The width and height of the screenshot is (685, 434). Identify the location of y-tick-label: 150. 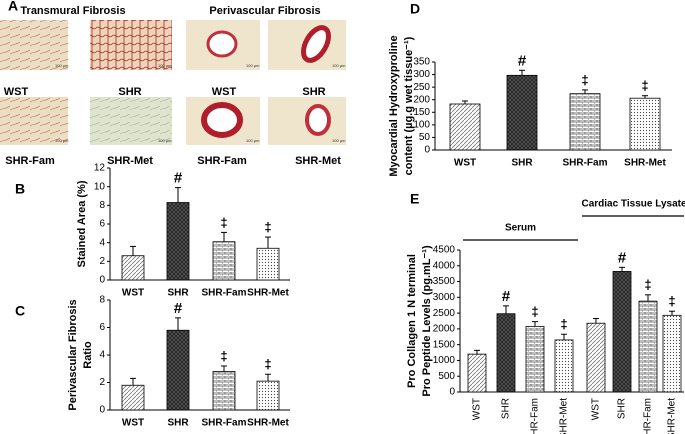
(421, 112).